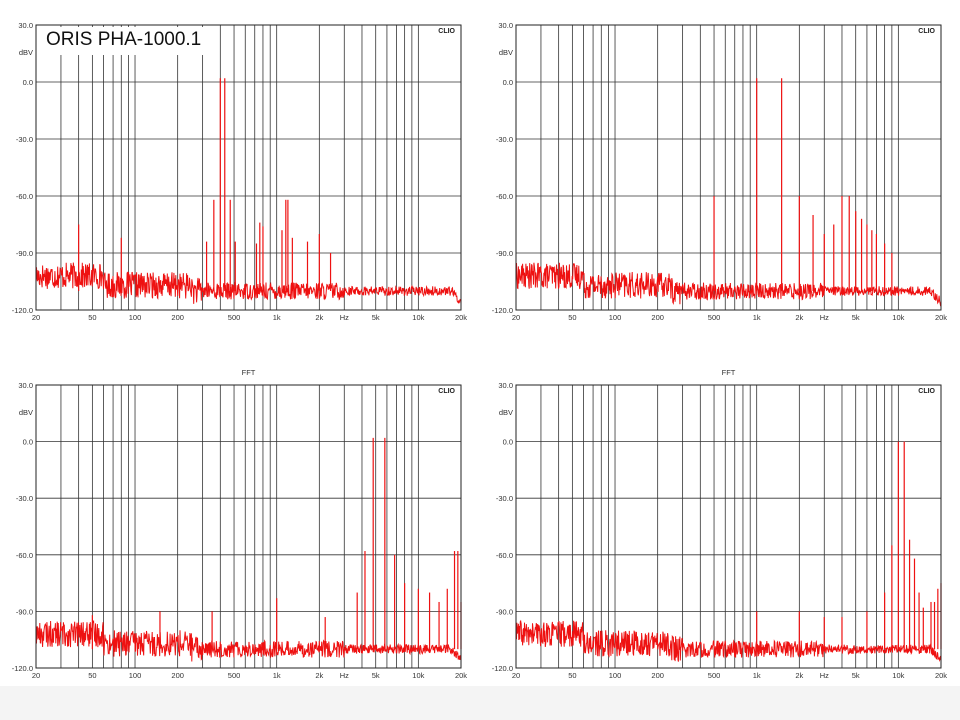 The height and width of the screenshot is (720, 960). What do you see at coordinates (480, 703) in the screenshot?
I see `bottom-band` at bounding box center [480, 703].